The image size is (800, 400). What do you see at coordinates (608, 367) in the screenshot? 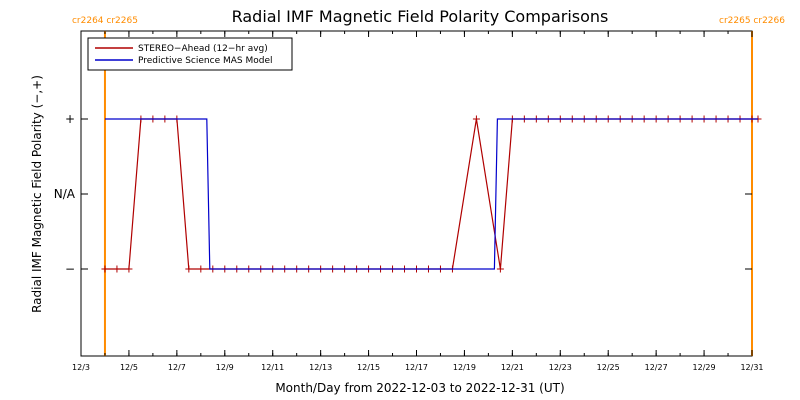
I see `x-tick-label: 12/25` at bounding box center [608, 367].